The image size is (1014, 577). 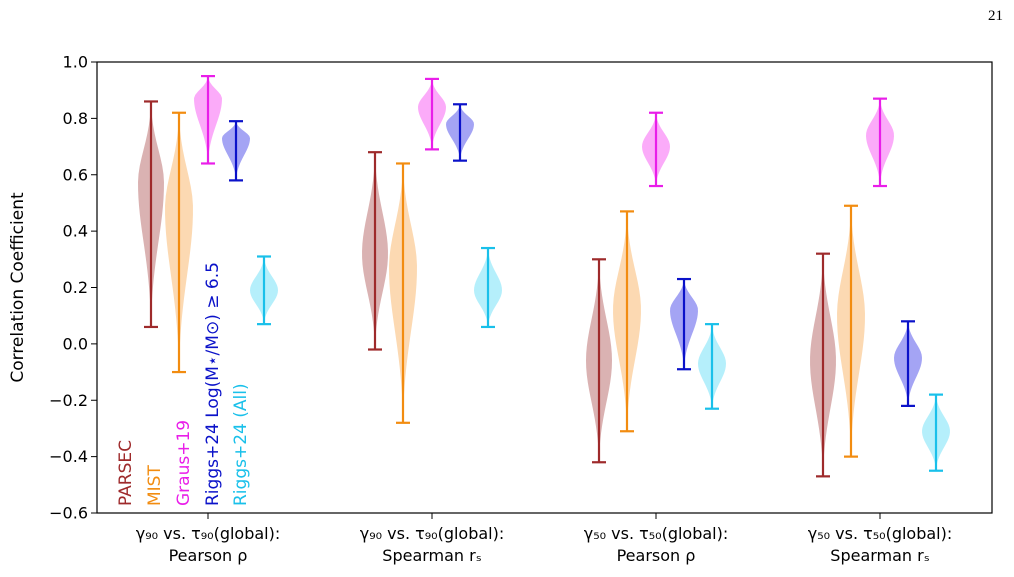 I want to click on legend-entry: Riggs+24 (All), so click(x=241, y=444).